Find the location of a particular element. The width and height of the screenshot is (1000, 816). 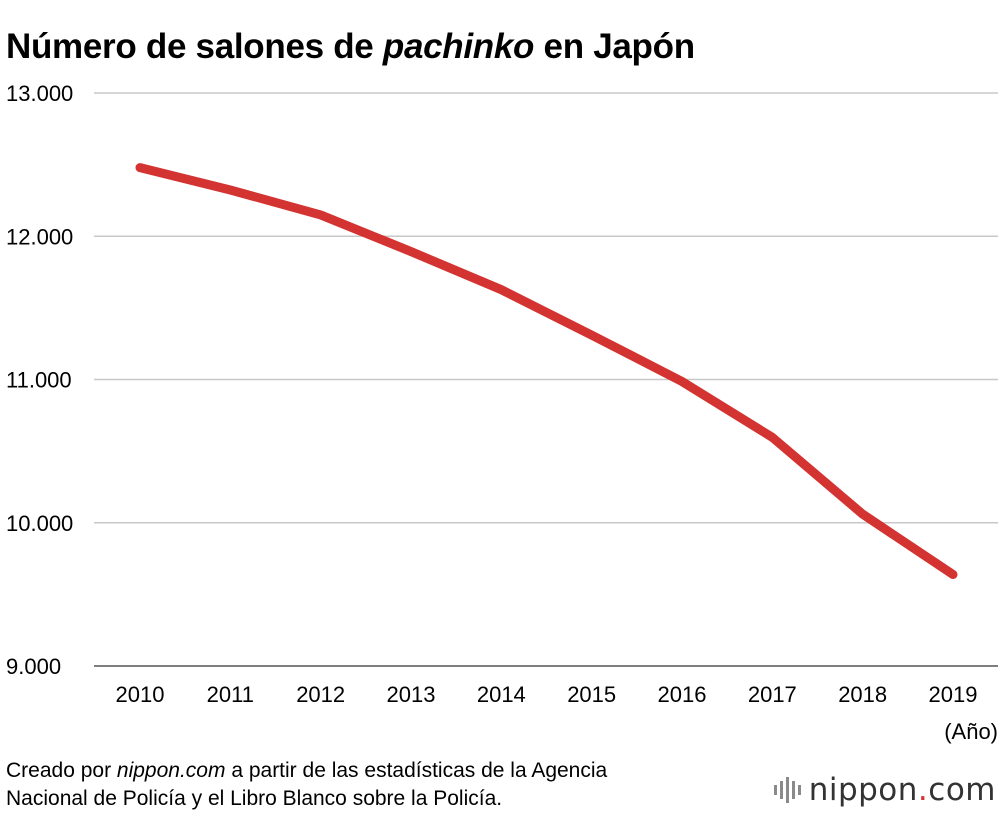

x-tick-label: 2010 is located at coordinates (140, 694).